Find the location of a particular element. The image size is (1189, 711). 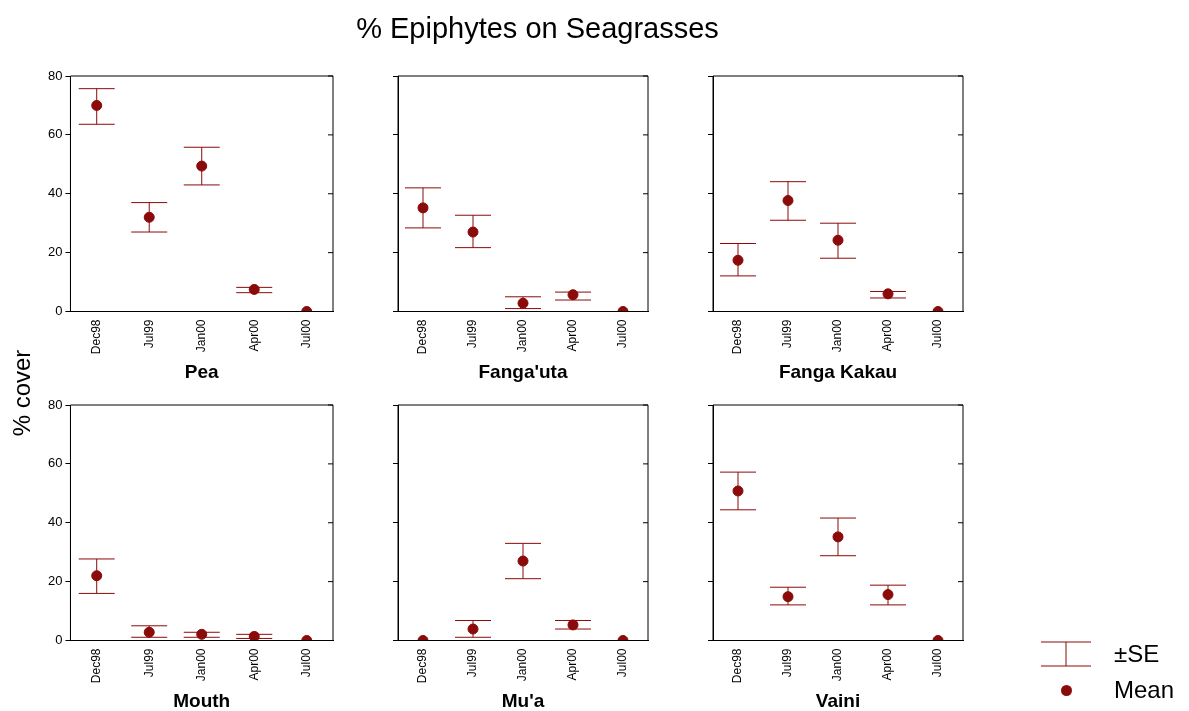

legend-label: Mean is located at coordinates (1144, 690).